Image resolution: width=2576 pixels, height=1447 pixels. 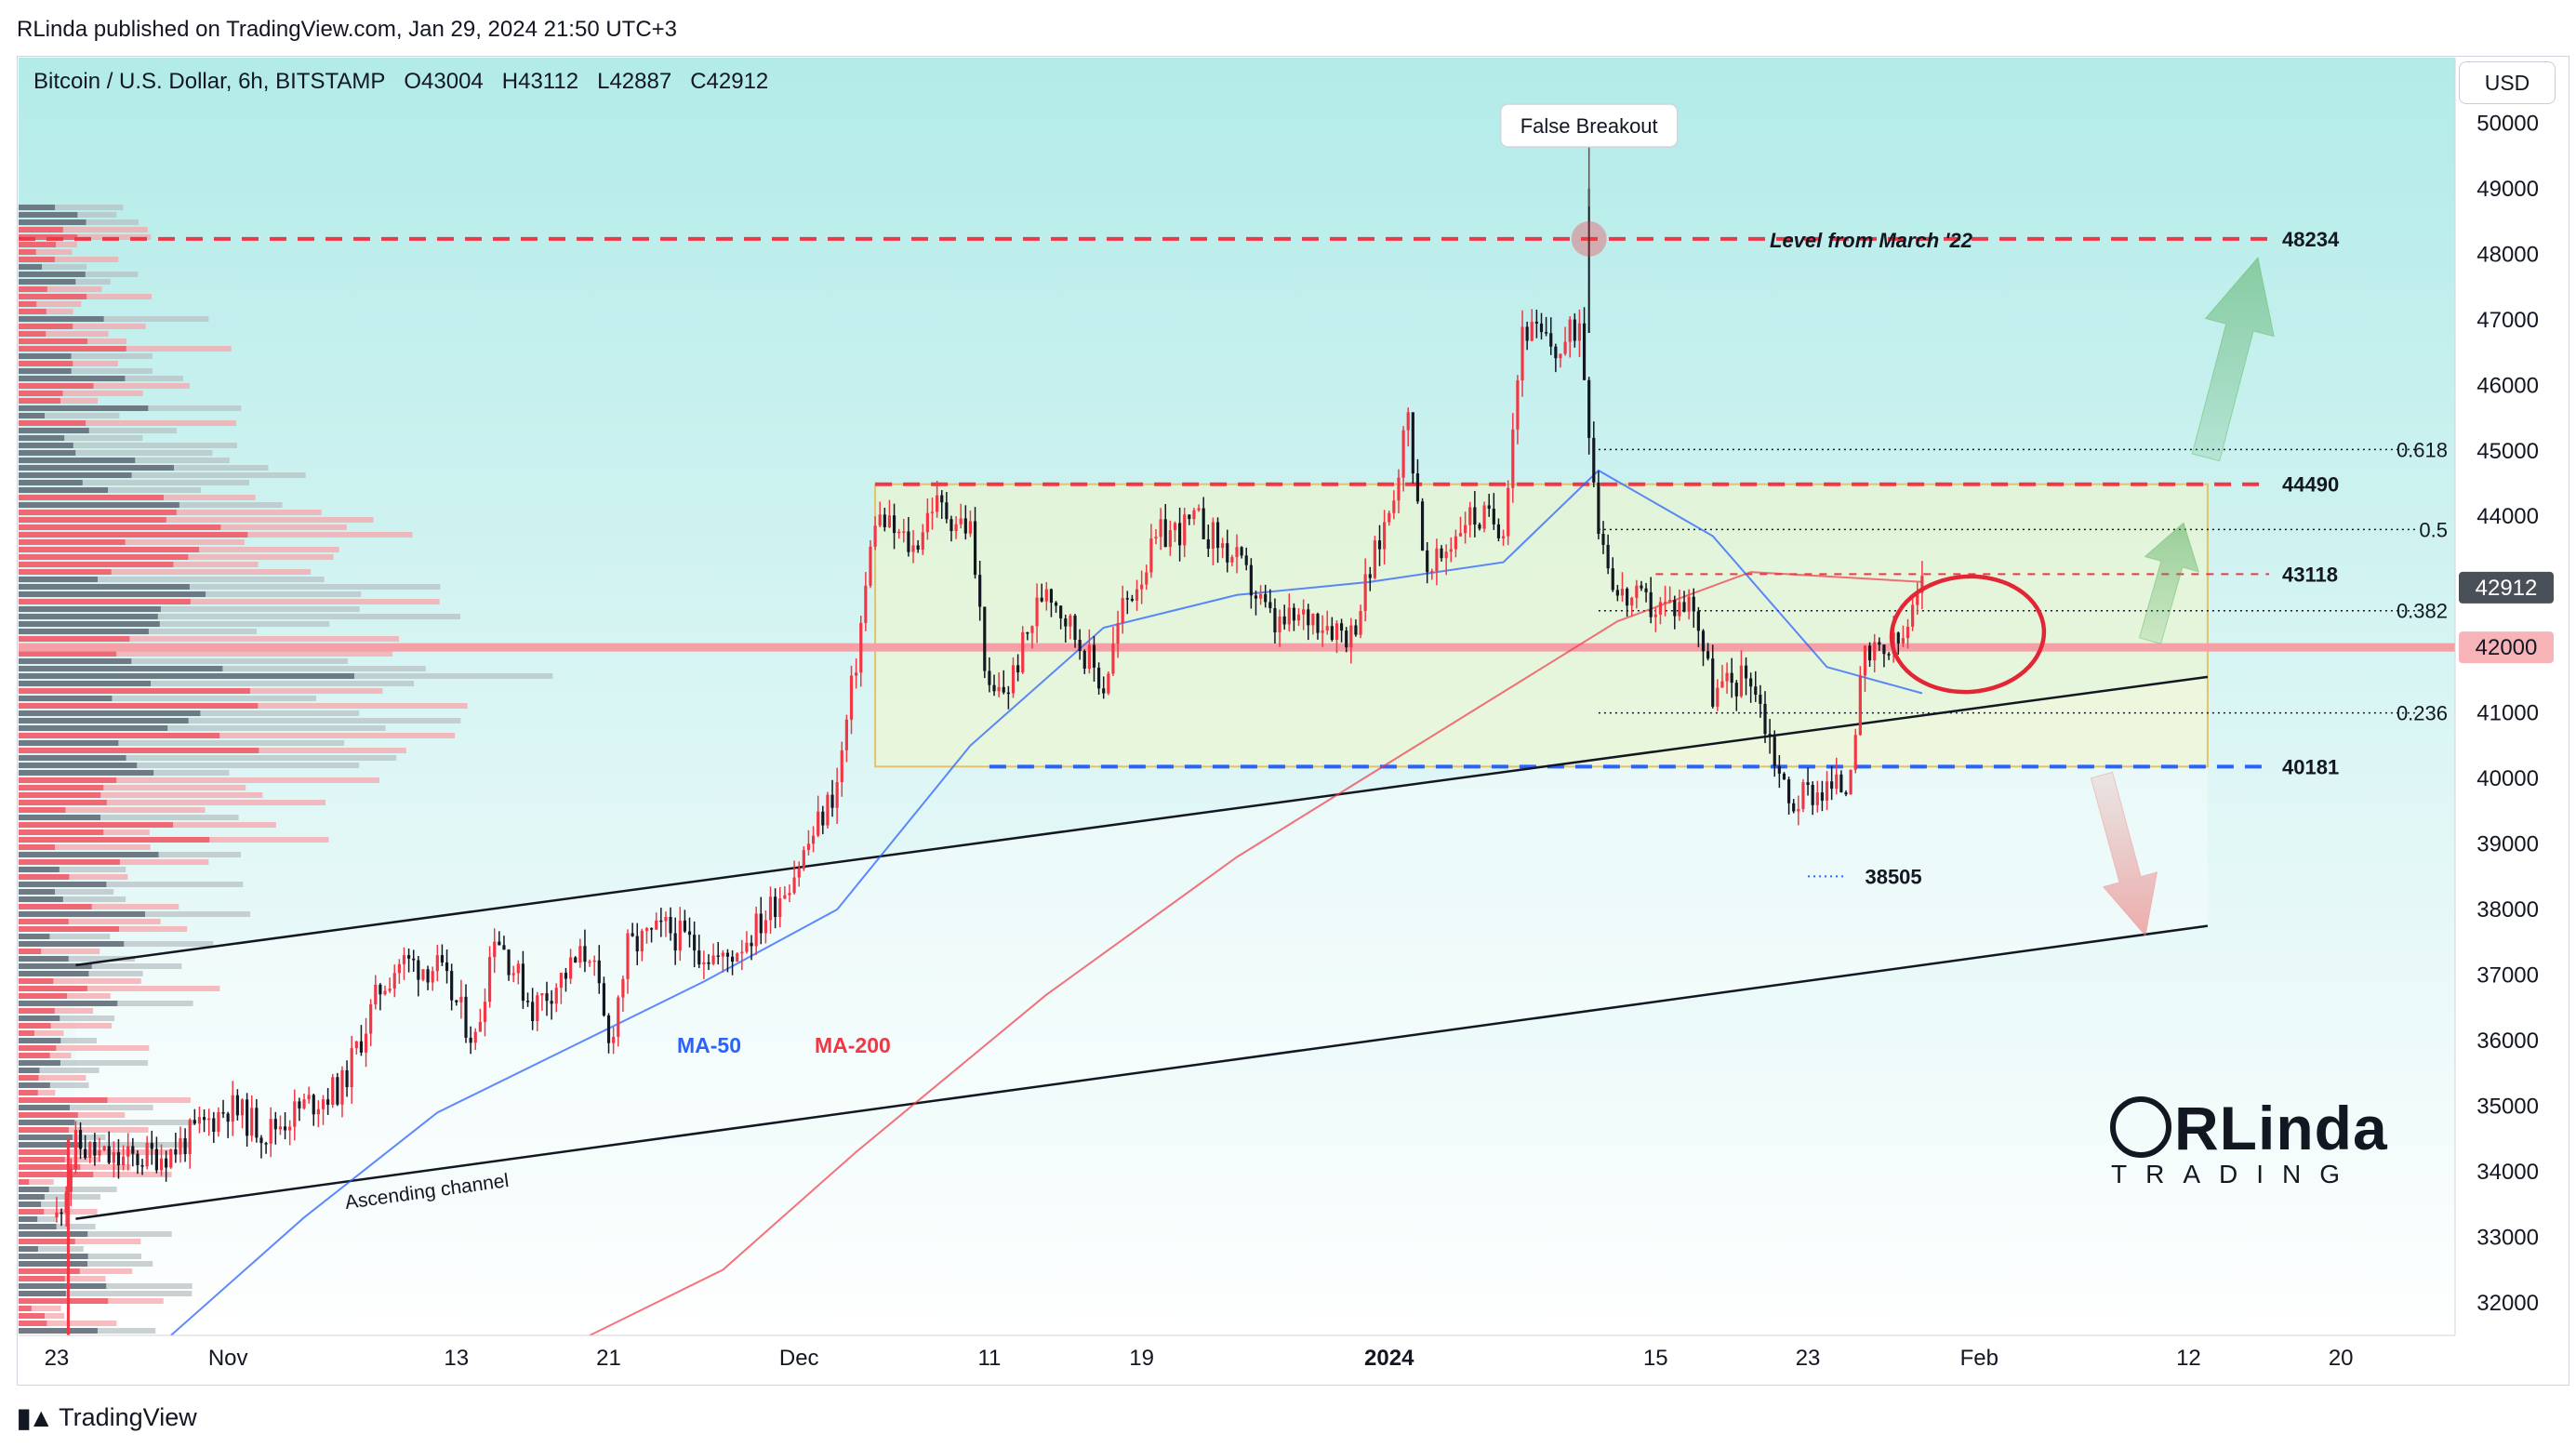 What do you see at coordinates (989, 1358) in the screenshot?
I see `time-tick-label: 11` at bounding box center [989, 1358].